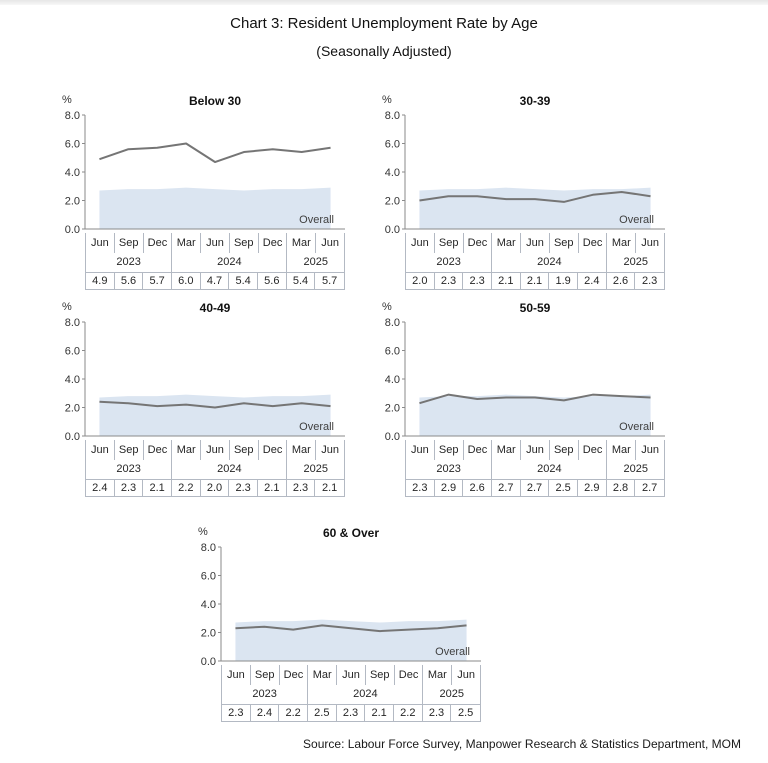 Image resolution: width=768 pixels, height=763 pixels. I want to click on data-value: 2.6, so click(477, 488).